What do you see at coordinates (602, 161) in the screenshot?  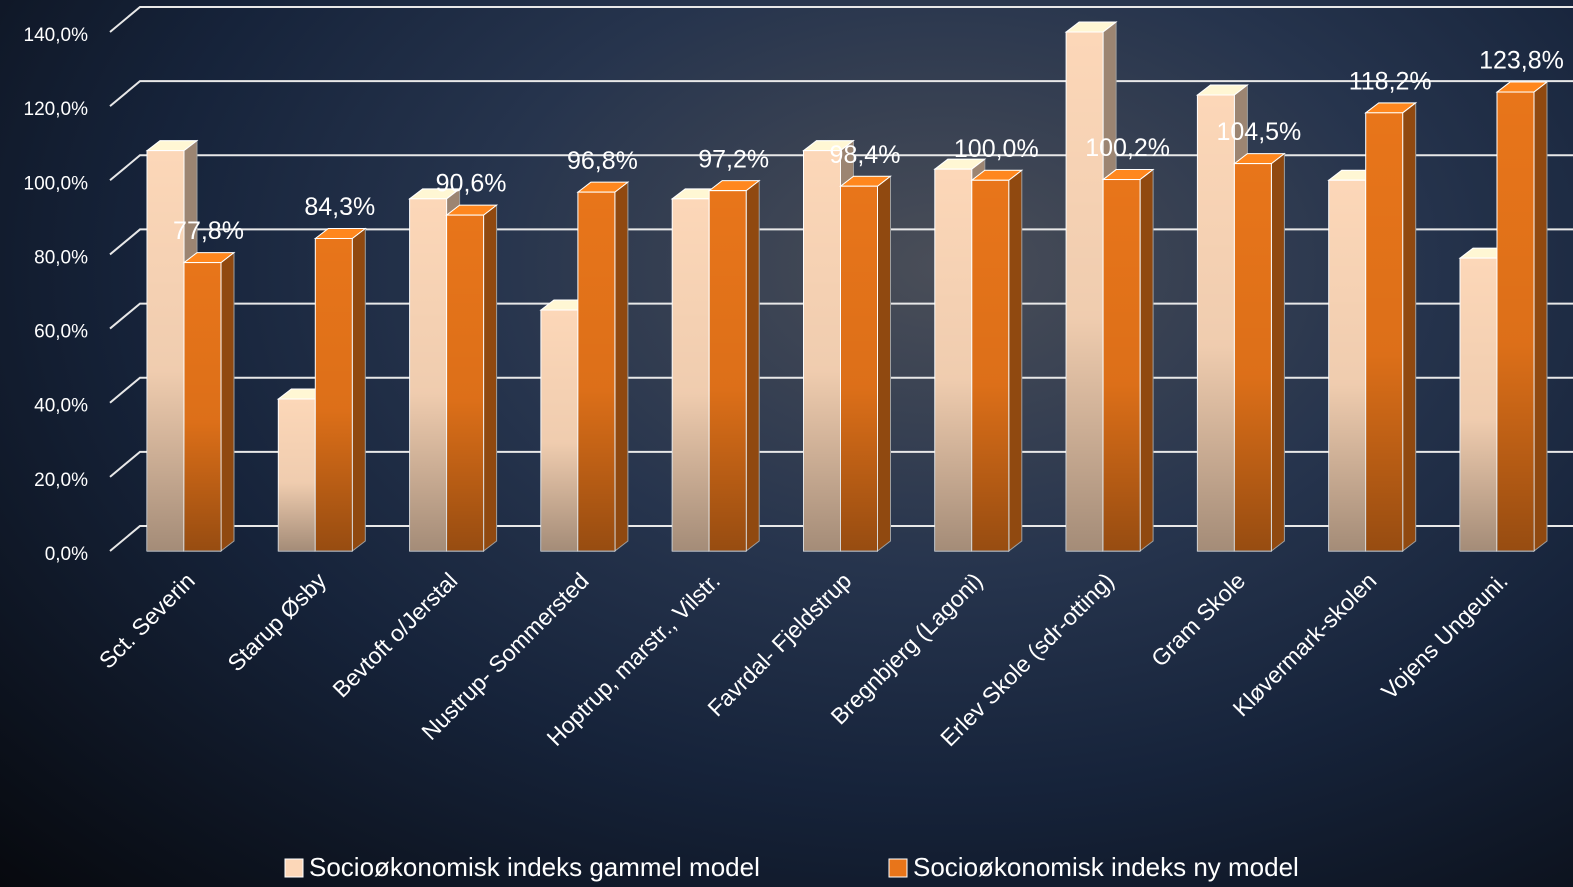 I see `value-label: 96,8%` at bounding box center [602, 161].